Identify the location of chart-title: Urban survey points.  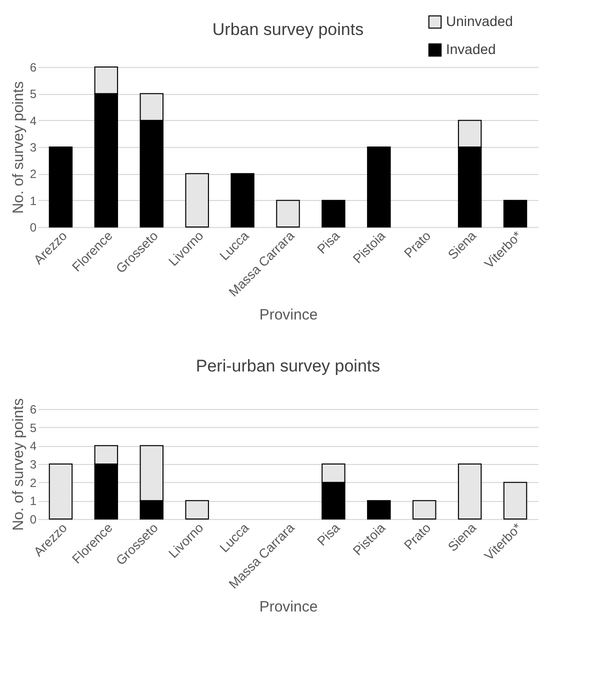
(288, 29).